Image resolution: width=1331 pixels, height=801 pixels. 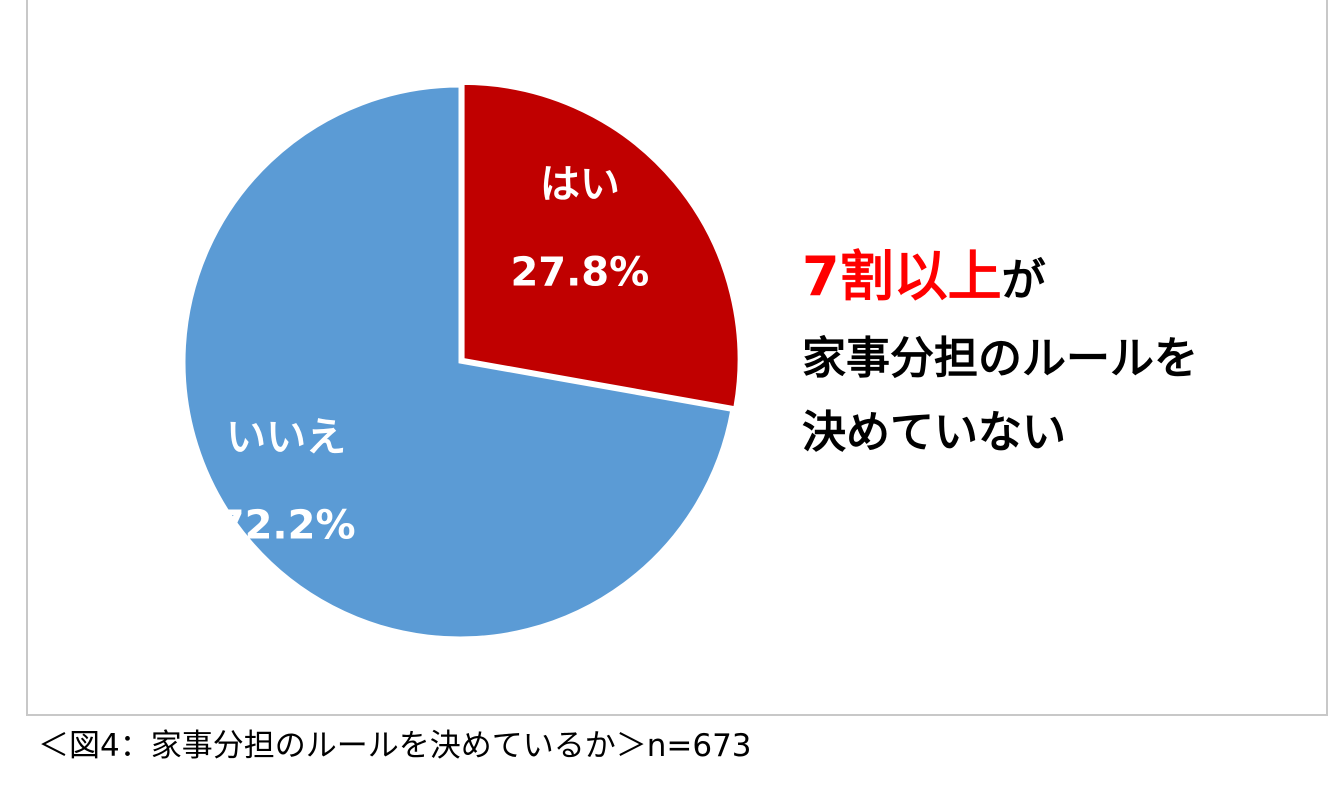 I want to click on annotation-text: 7割以上が 家事分担のルールを 決めていない, so click(x=1052, y=353).